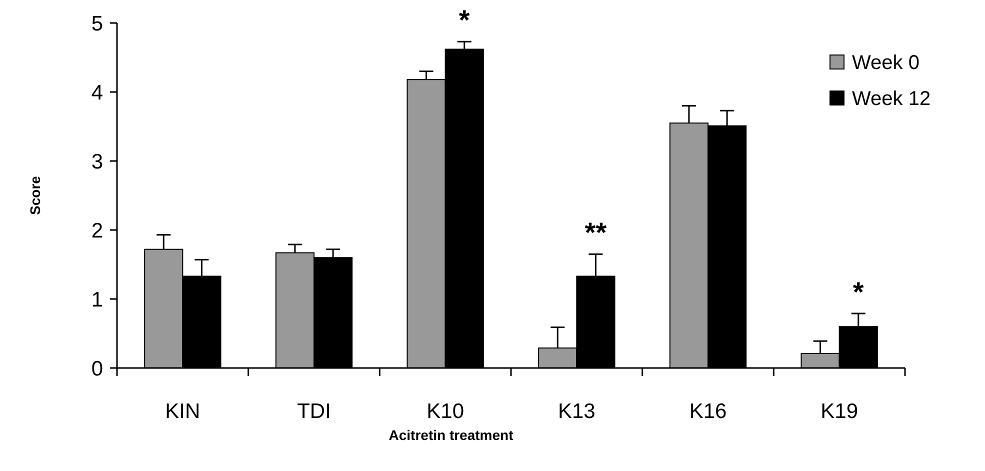  Describe the element at coordinates (445, 411) in the screenshot. I see `x-tick-label: K10` at that location.